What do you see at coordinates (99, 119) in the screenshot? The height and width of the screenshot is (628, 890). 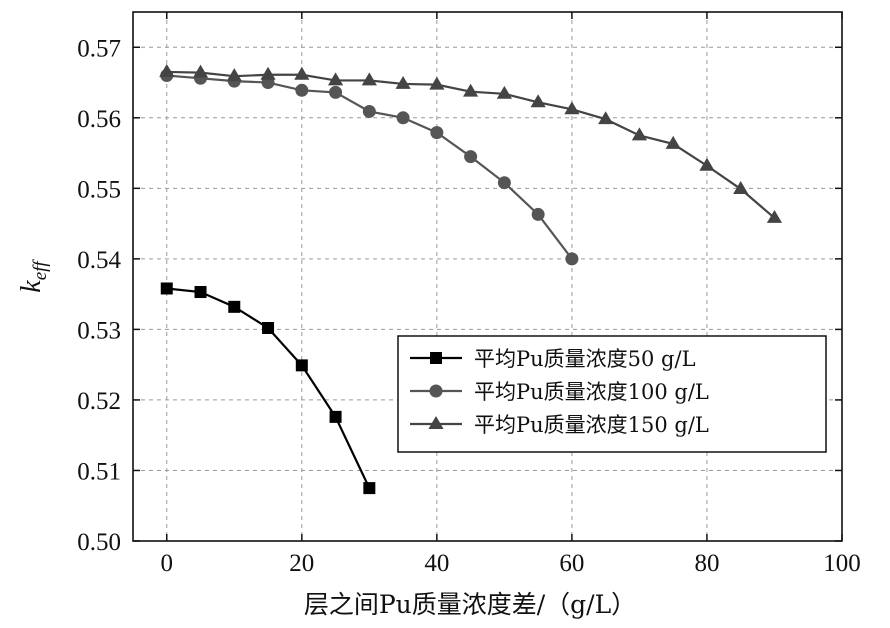 I see `y-tick-label: 0.56` at bounding box center [99, 119].